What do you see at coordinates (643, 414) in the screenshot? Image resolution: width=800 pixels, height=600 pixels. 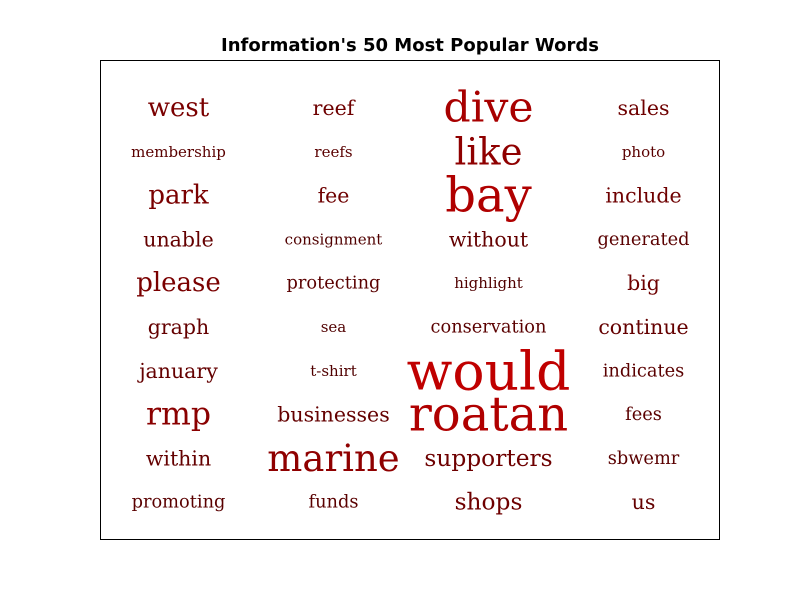 I see `word-fees: fees` at bounding box center [643, 414].